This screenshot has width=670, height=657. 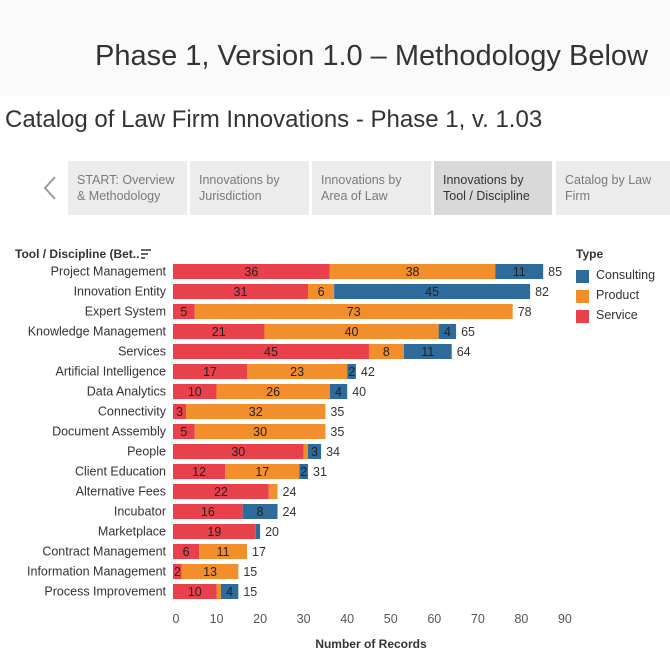 I want to click on segment-data-label: 73, so click(x=354, y=312).